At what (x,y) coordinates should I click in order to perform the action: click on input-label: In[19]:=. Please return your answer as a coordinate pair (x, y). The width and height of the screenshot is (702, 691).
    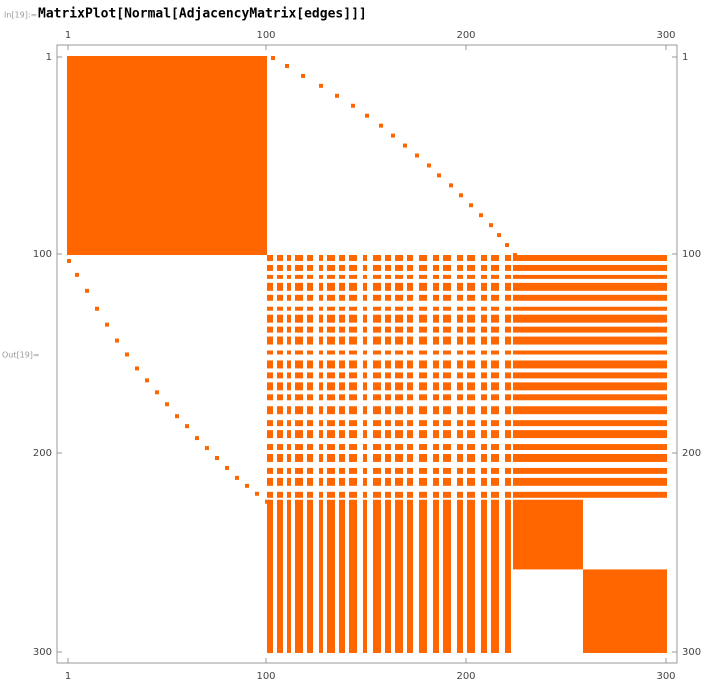
    Looking at the image, I should click on (20, 15).